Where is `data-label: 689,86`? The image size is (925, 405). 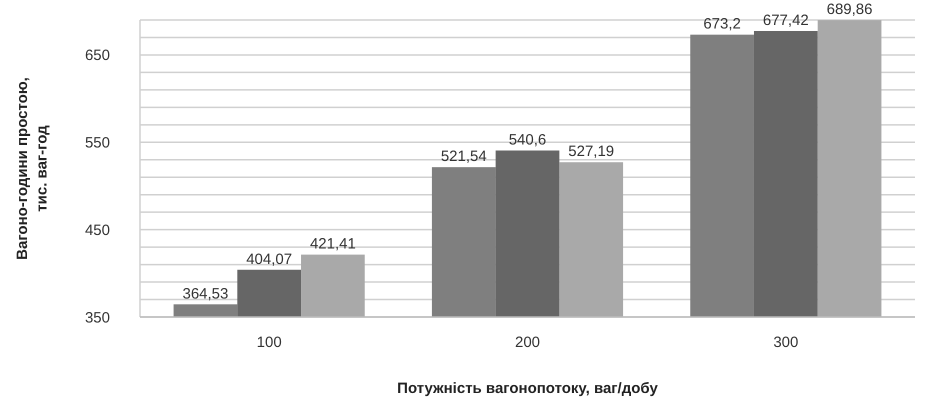
data-label: 689,86 is located at coordinates (849, 9).